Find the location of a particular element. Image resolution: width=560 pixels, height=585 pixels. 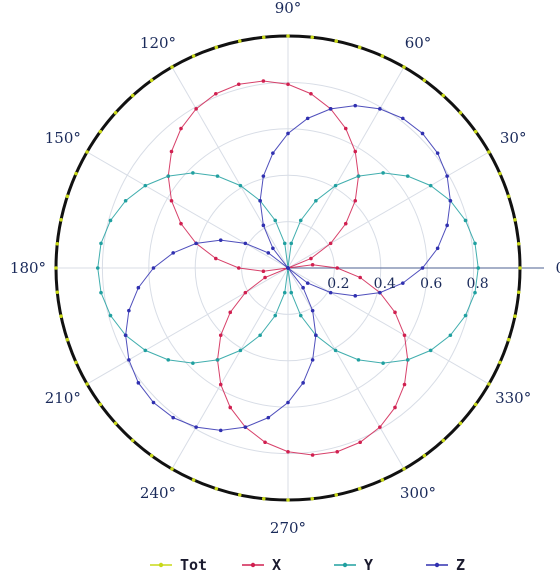

angle-label: 120° is located at coordinates (158, 43).